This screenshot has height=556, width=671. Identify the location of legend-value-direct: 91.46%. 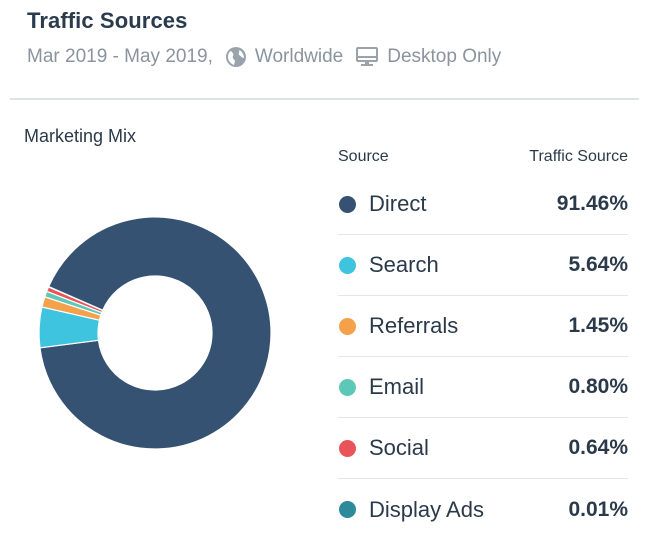
(592, 203).